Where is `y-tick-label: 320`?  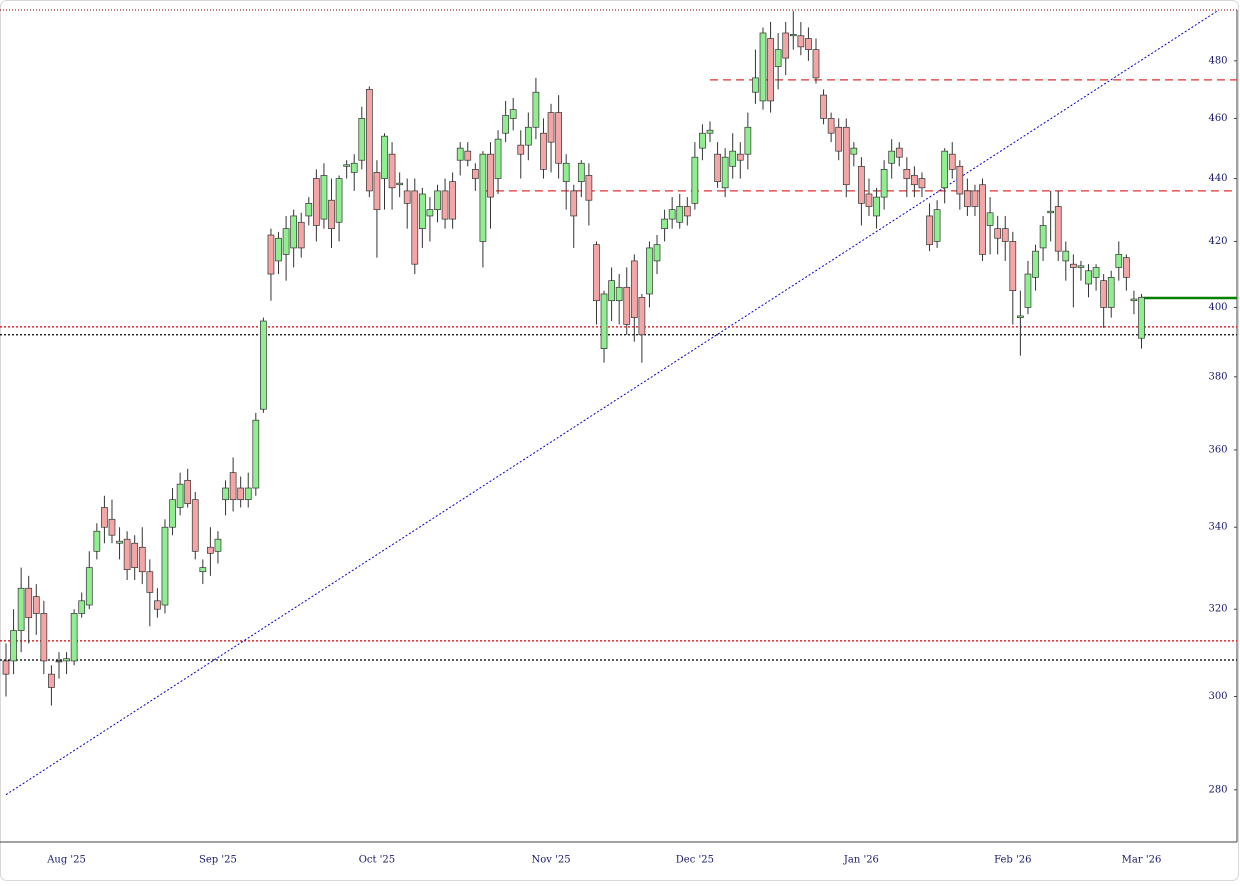 y-tick-label: 320 is located at coordinates (1217, 609).